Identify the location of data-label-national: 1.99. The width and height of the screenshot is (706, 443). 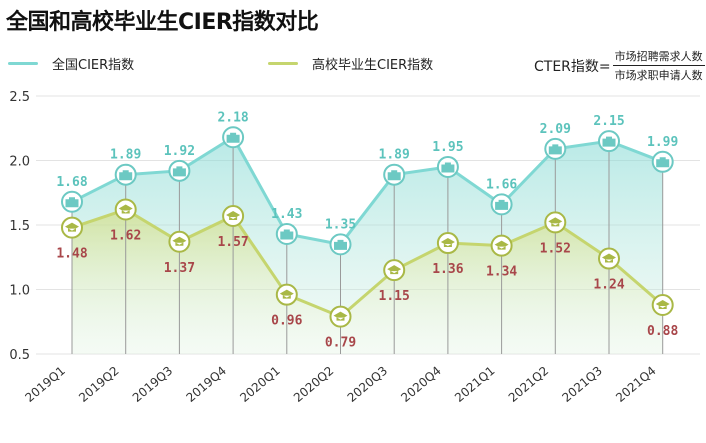
(662, 142).